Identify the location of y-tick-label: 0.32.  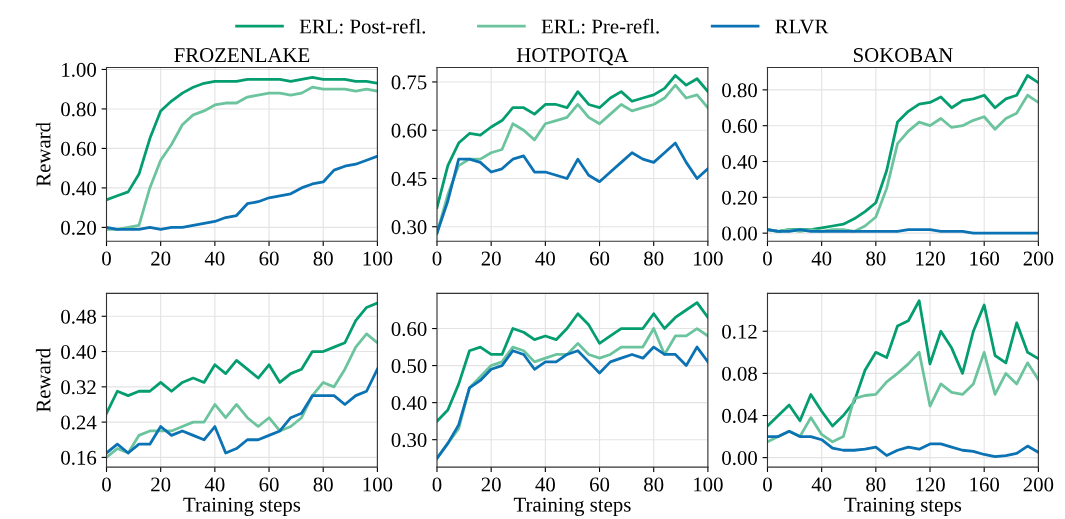
(78, 387).